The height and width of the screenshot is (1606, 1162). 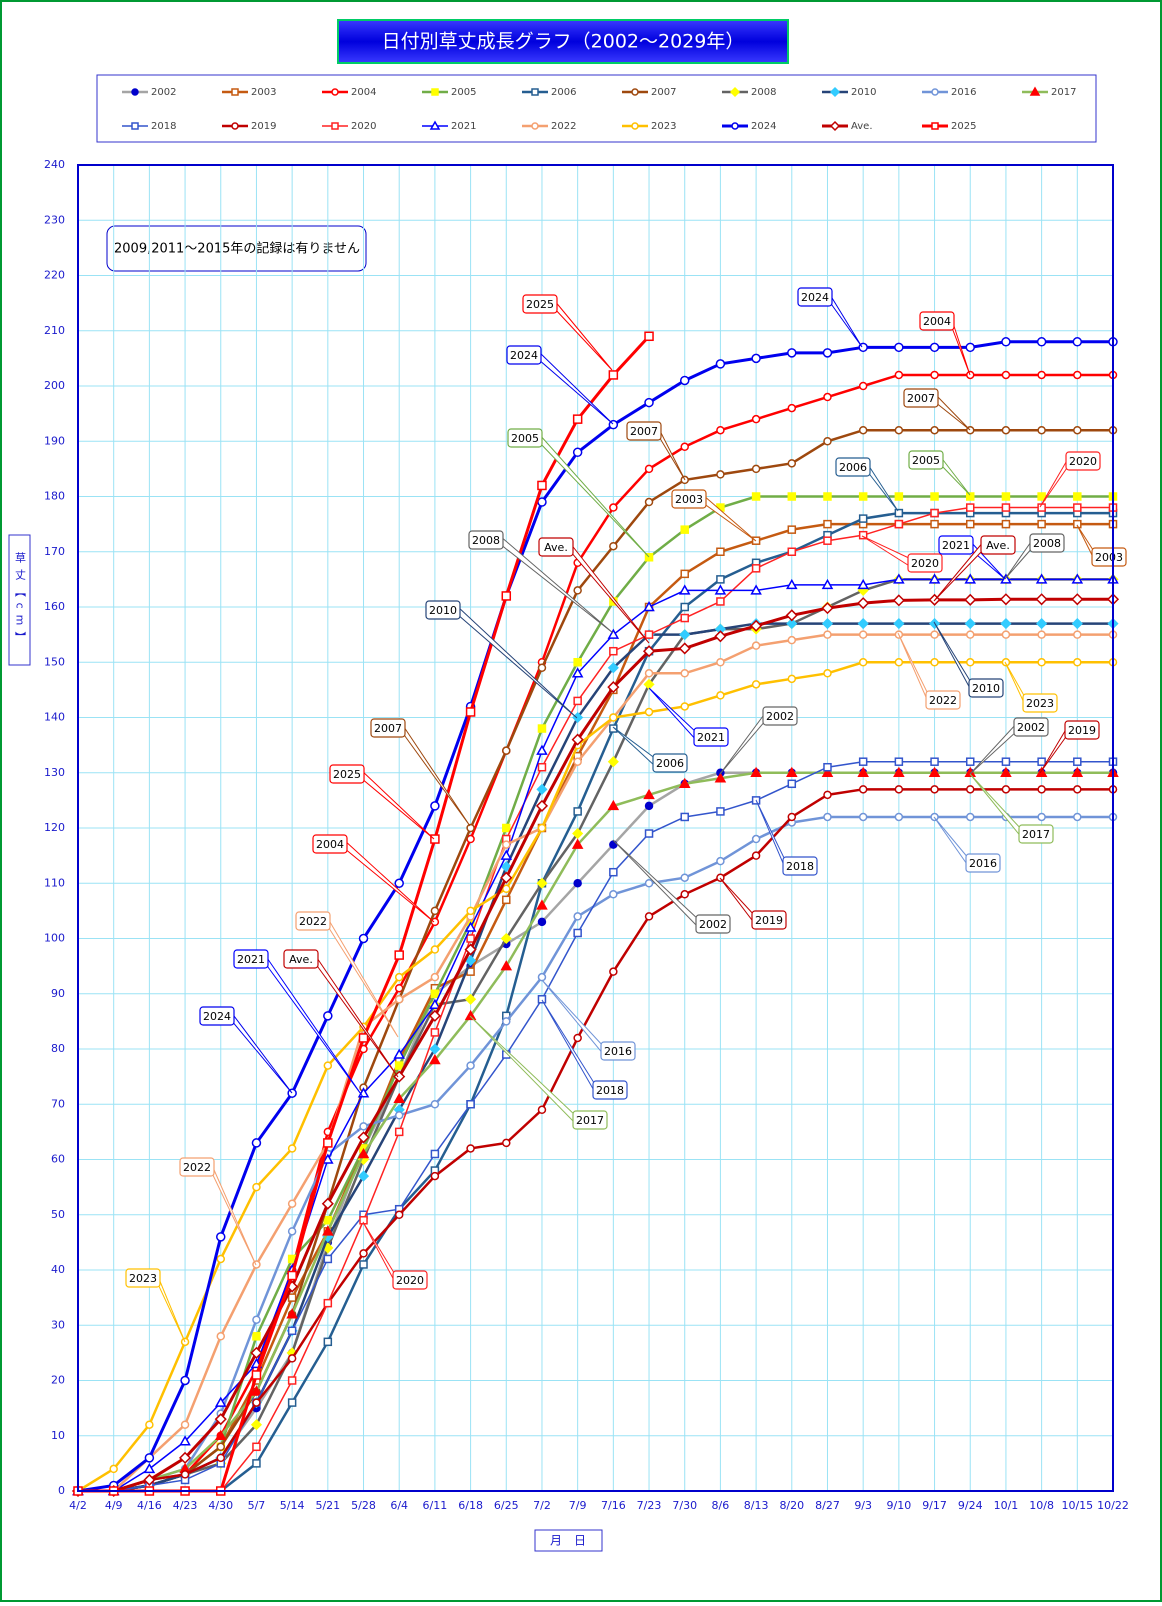 I want to click on legend-label: 2008, so click(x=763, y=92).